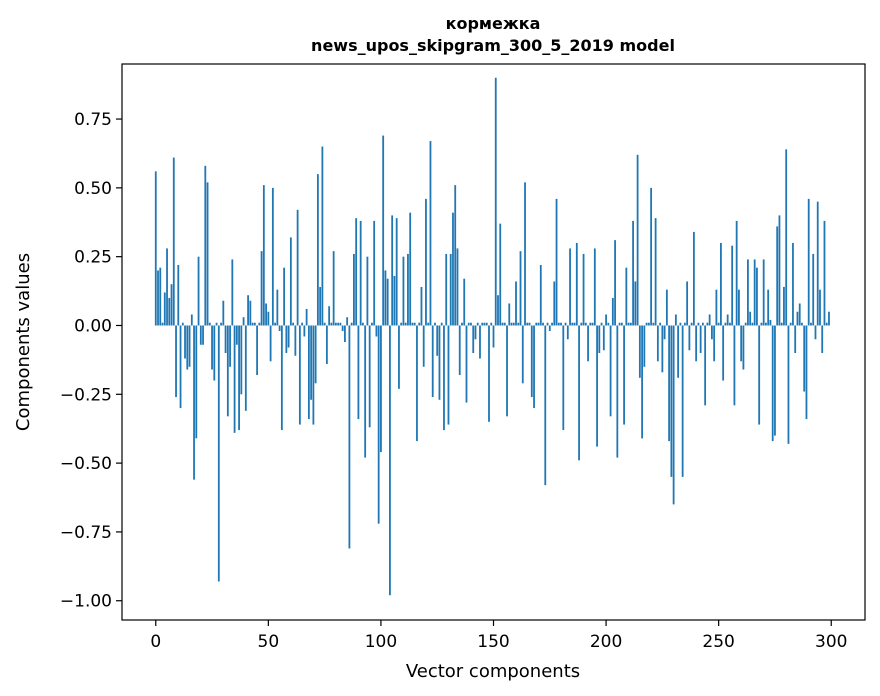 The height and width of the screenshot is (696, 880). I want to click on y-tick-label: −1.00, so click(86, 602).